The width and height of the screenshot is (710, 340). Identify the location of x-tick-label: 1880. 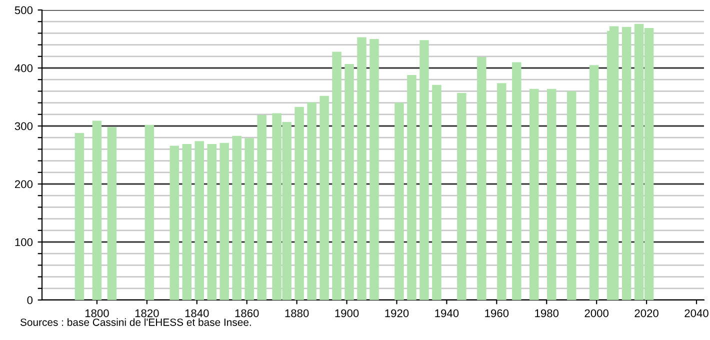
(297, 313).